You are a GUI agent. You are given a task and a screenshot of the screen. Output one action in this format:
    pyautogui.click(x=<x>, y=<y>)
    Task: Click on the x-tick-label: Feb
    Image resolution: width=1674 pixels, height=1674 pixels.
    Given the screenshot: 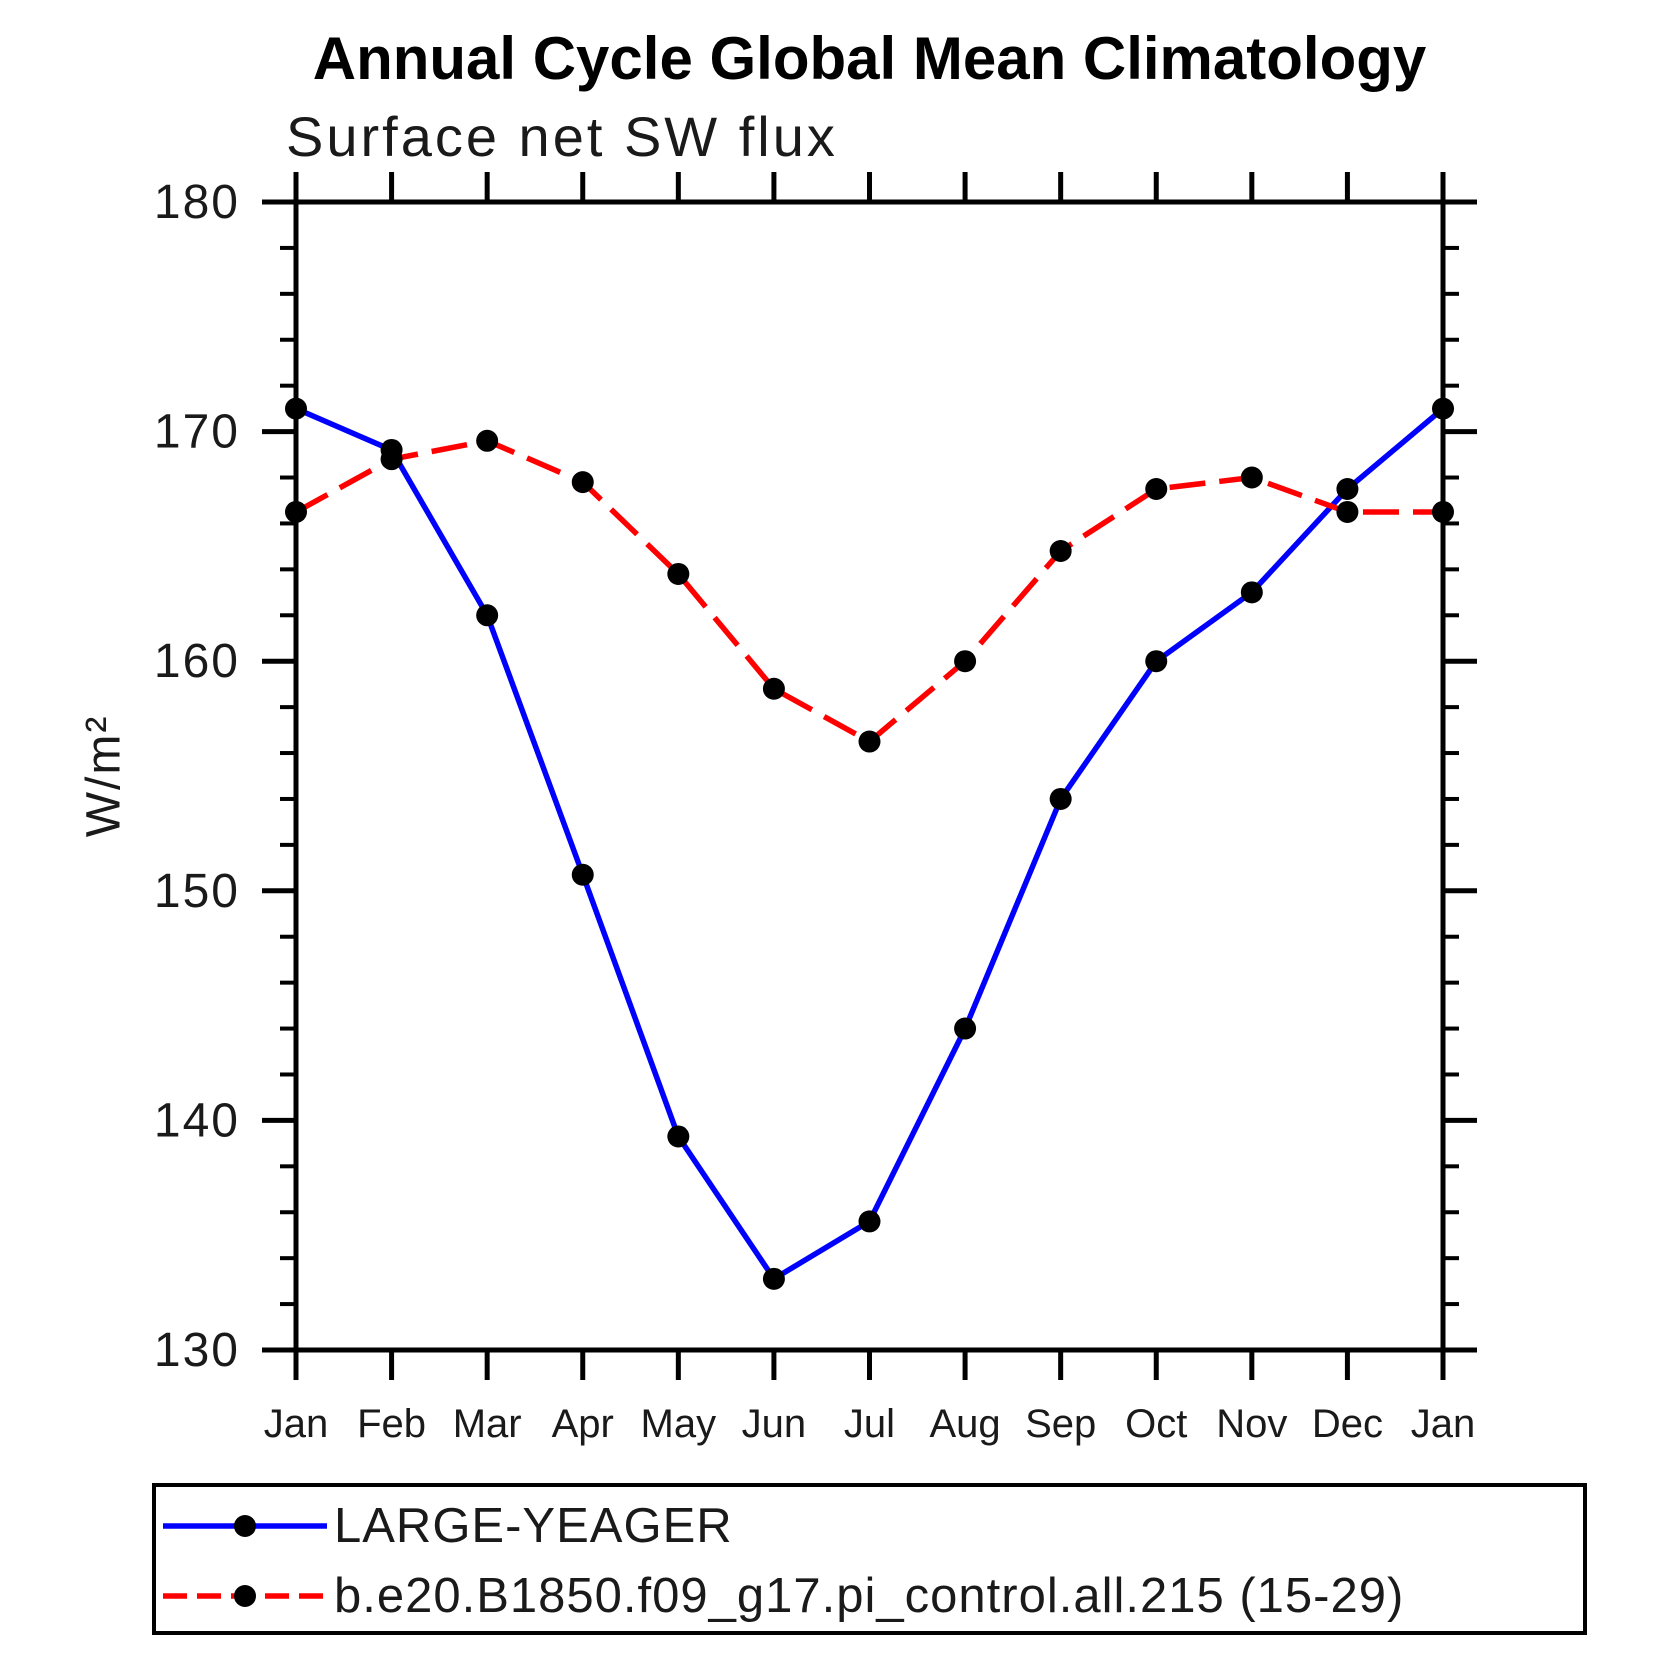 What is the action you would take?
    pyautogui.click(x=391, y=1424)
    